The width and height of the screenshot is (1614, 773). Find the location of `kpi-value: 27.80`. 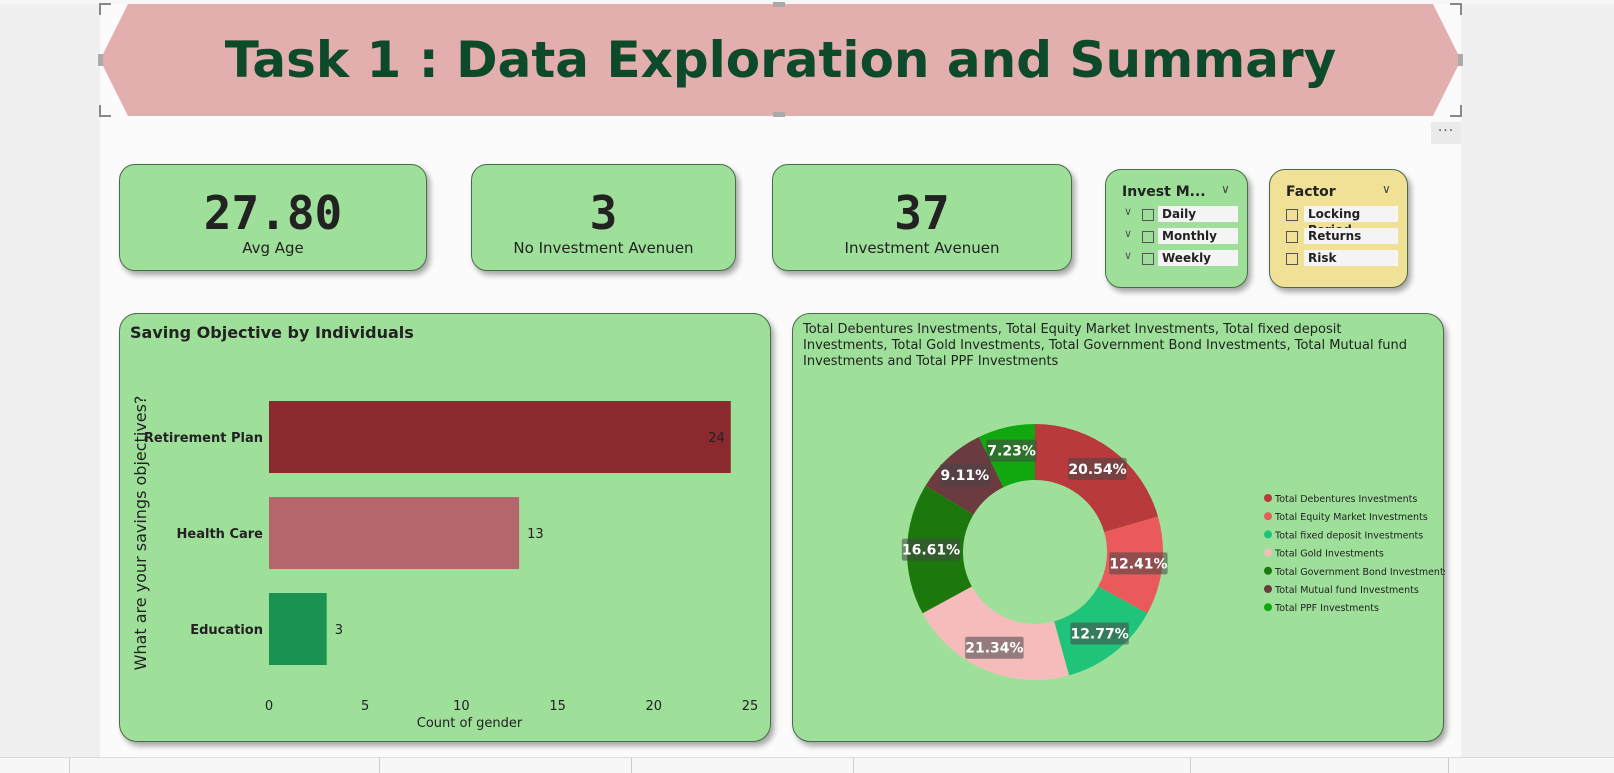

kpi-value: 27.80 is located at coordinates (273, 213).